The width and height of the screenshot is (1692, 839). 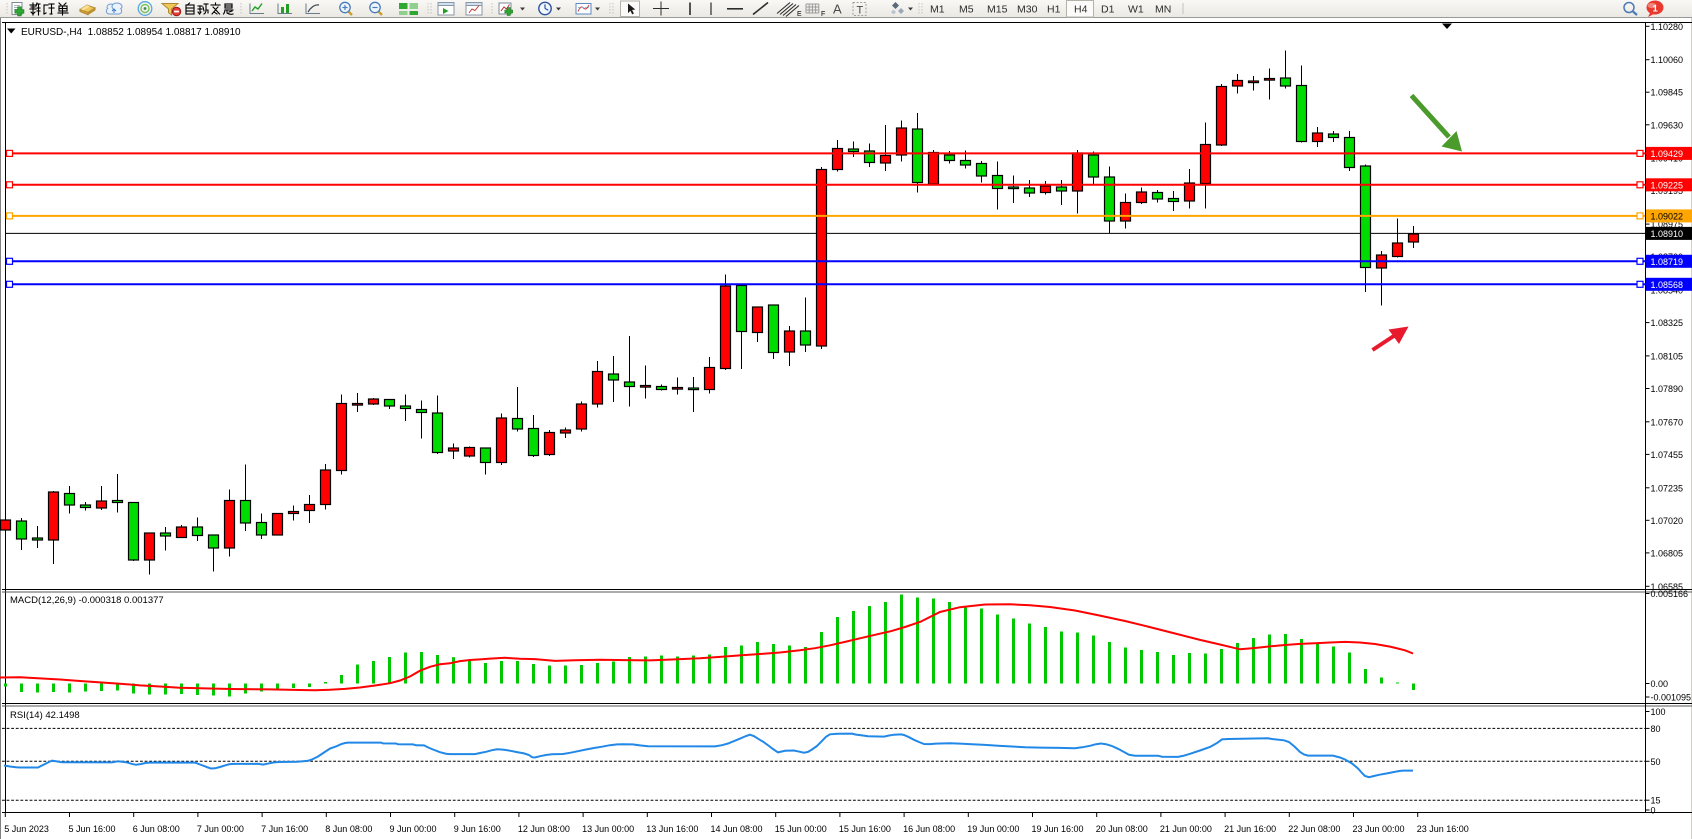 I want to click on svg-text: 1.09225, so click(x=1667, y=185).